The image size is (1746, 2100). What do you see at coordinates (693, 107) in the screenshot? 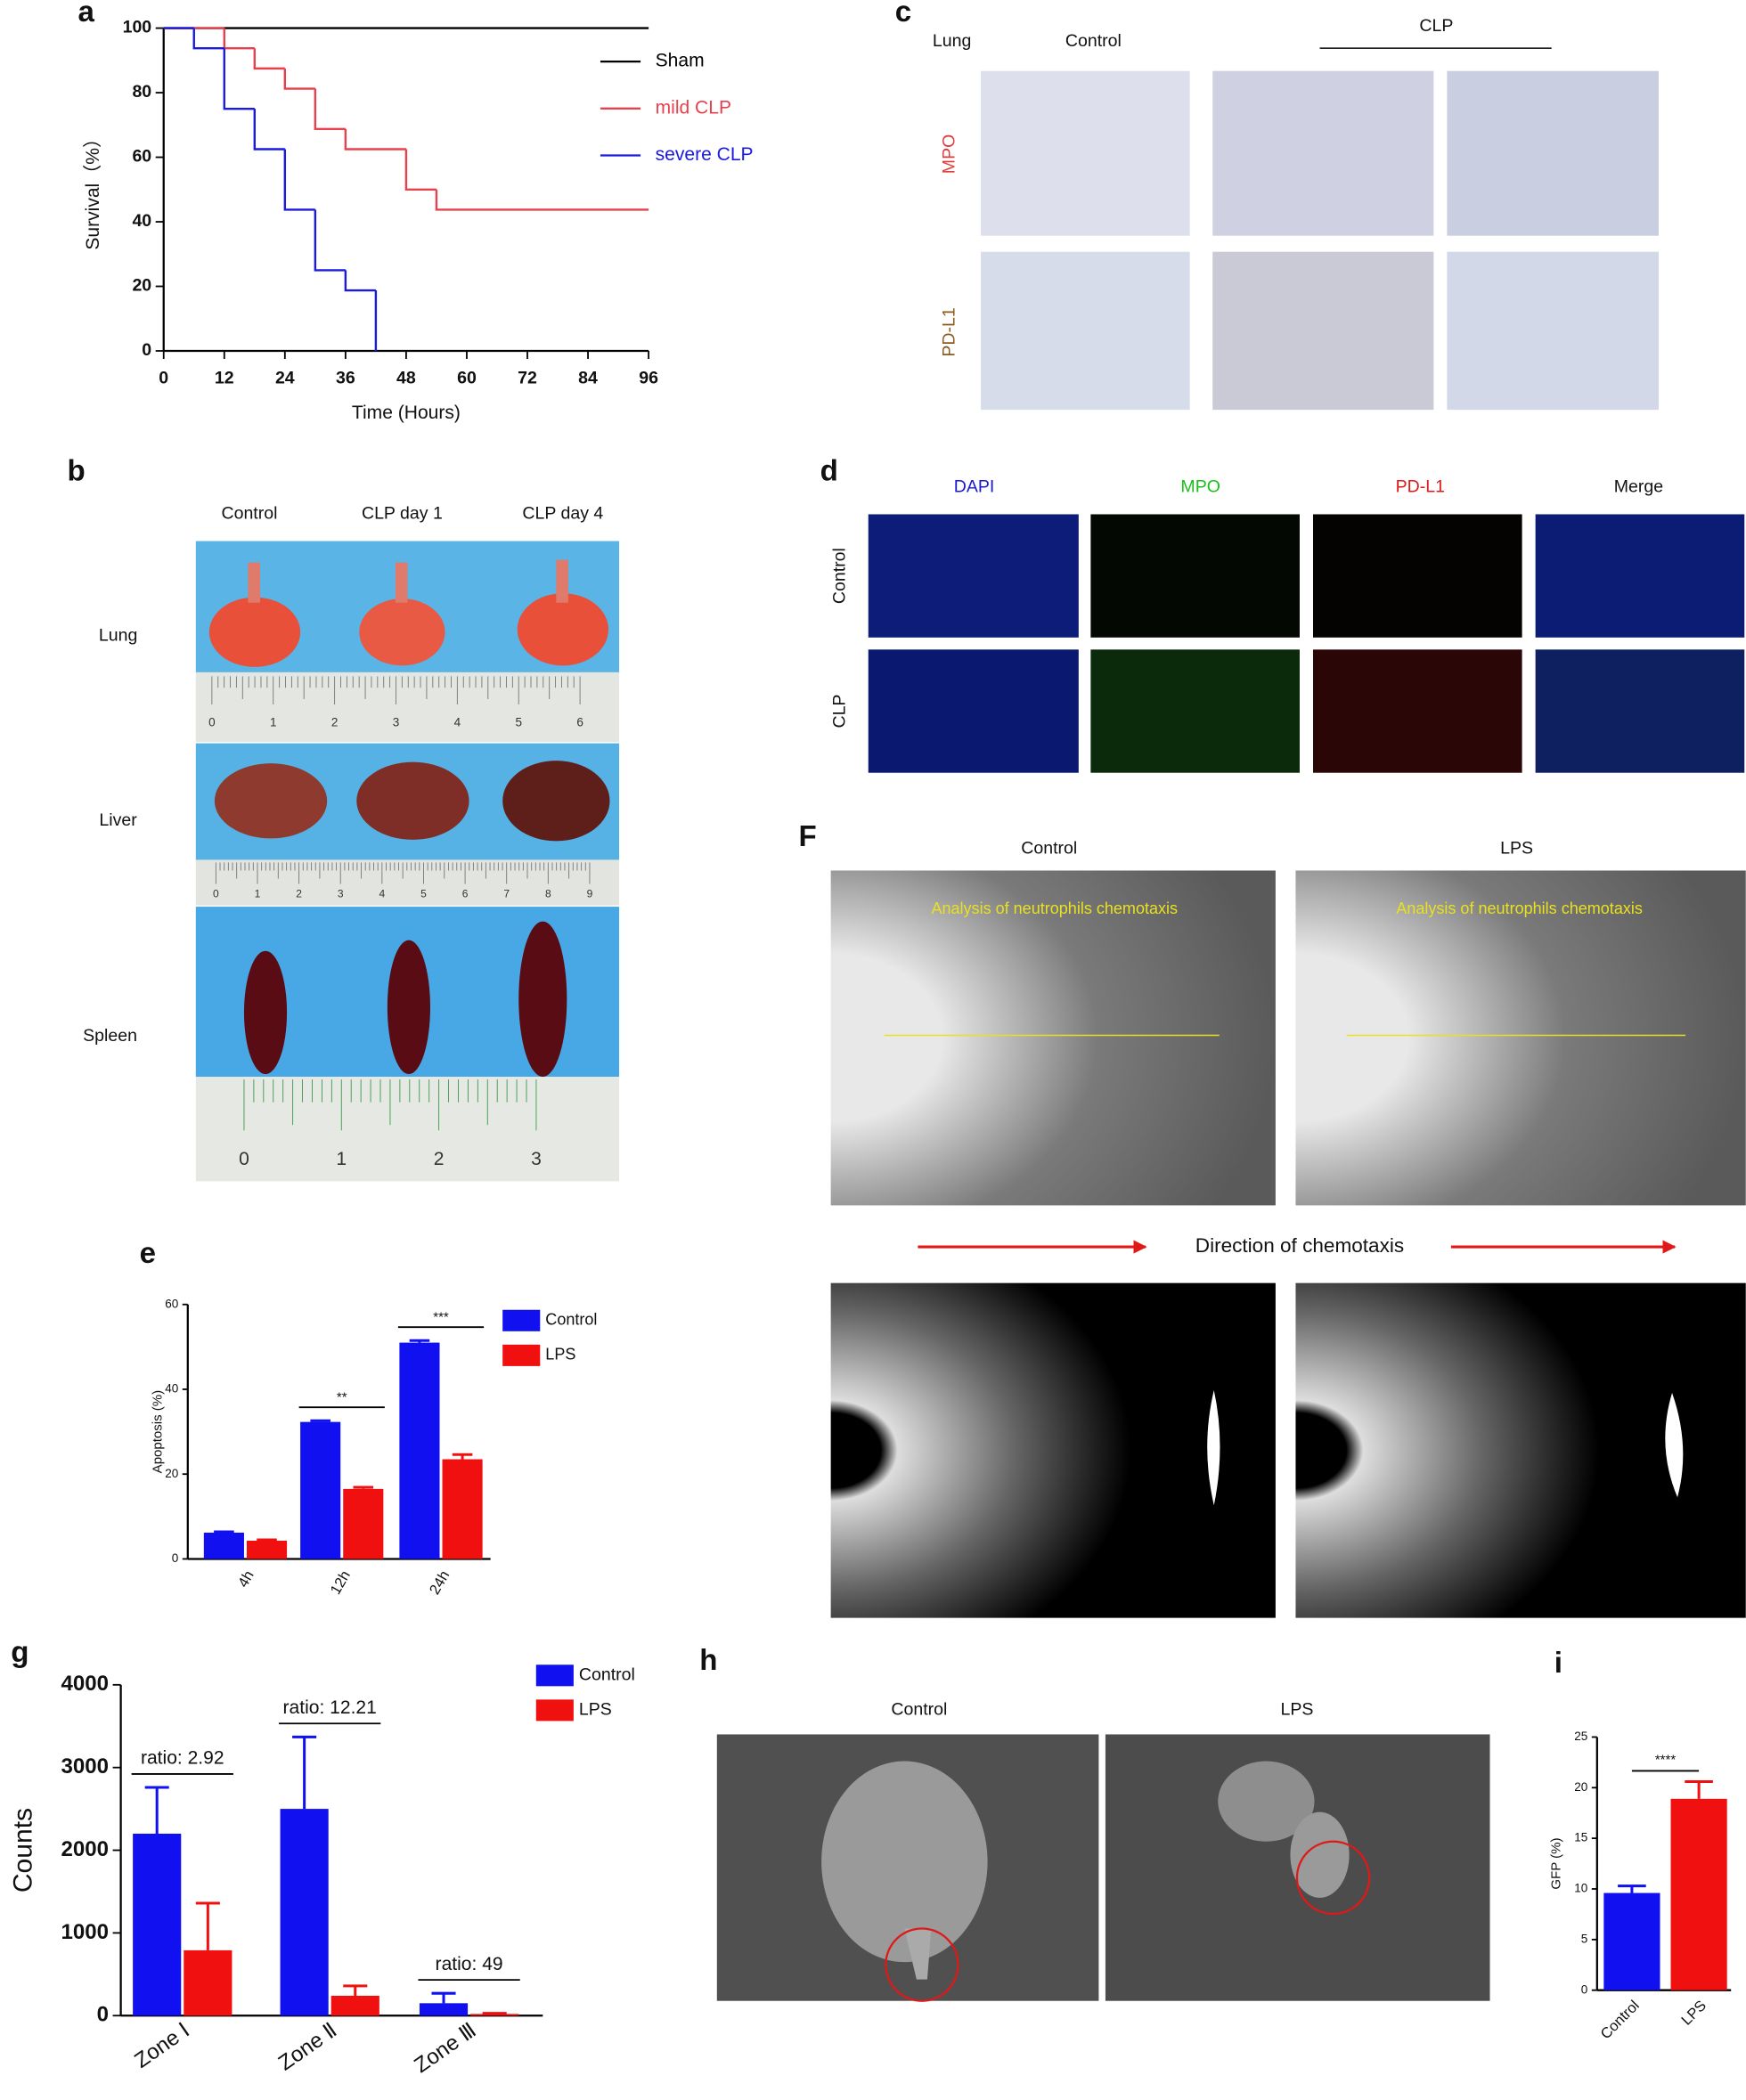
I see `legend-label: mild CLP` at bounding box center [693, 107].